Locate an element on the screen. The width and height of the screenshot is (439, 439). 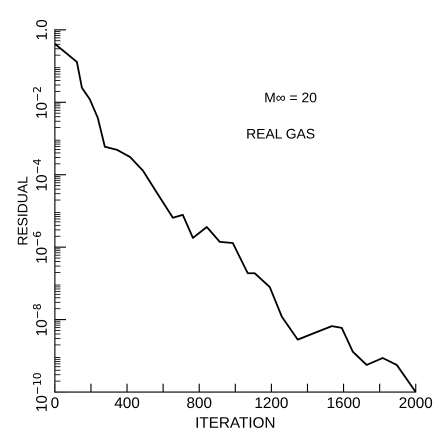
x-tick-label: 2000 is located at coordinates (416, 402).